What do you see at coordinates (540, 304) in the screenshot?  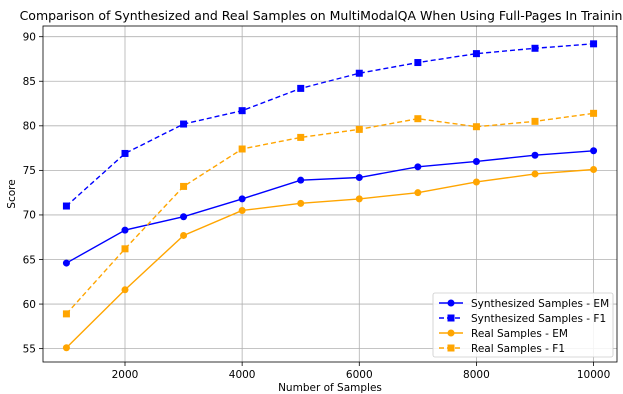 I see `legend-label: Synthesized Samples - EM` at bounding box center [540, 304].